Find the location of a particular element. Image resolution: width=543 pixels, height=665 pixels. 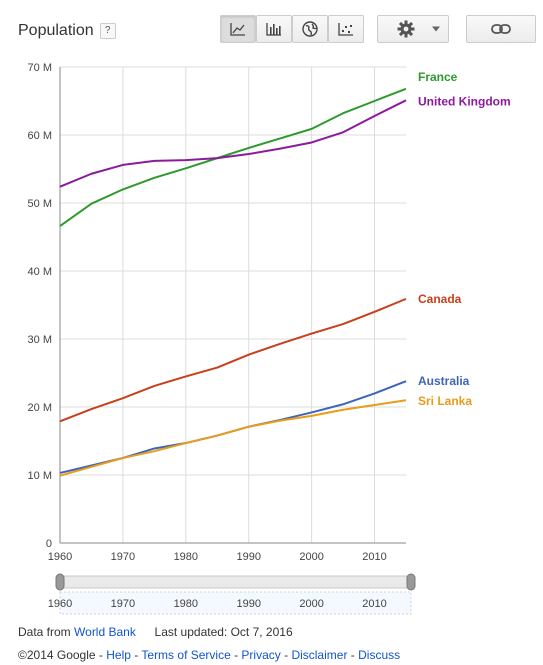

link-icon is located at coordinates (501, 29).